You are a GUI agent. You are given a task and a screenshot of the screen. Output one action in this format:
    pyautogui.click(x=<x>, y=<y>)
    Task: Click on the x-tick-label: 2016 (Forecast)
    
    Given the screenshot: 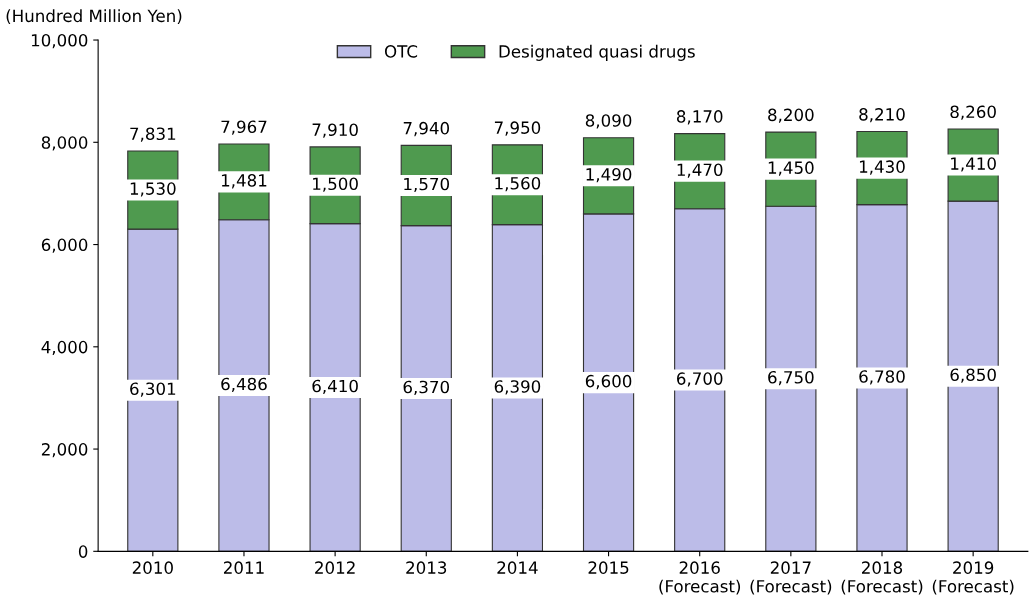 What is the action you would take?
    pyautogui.click(x=700, y=578)
    